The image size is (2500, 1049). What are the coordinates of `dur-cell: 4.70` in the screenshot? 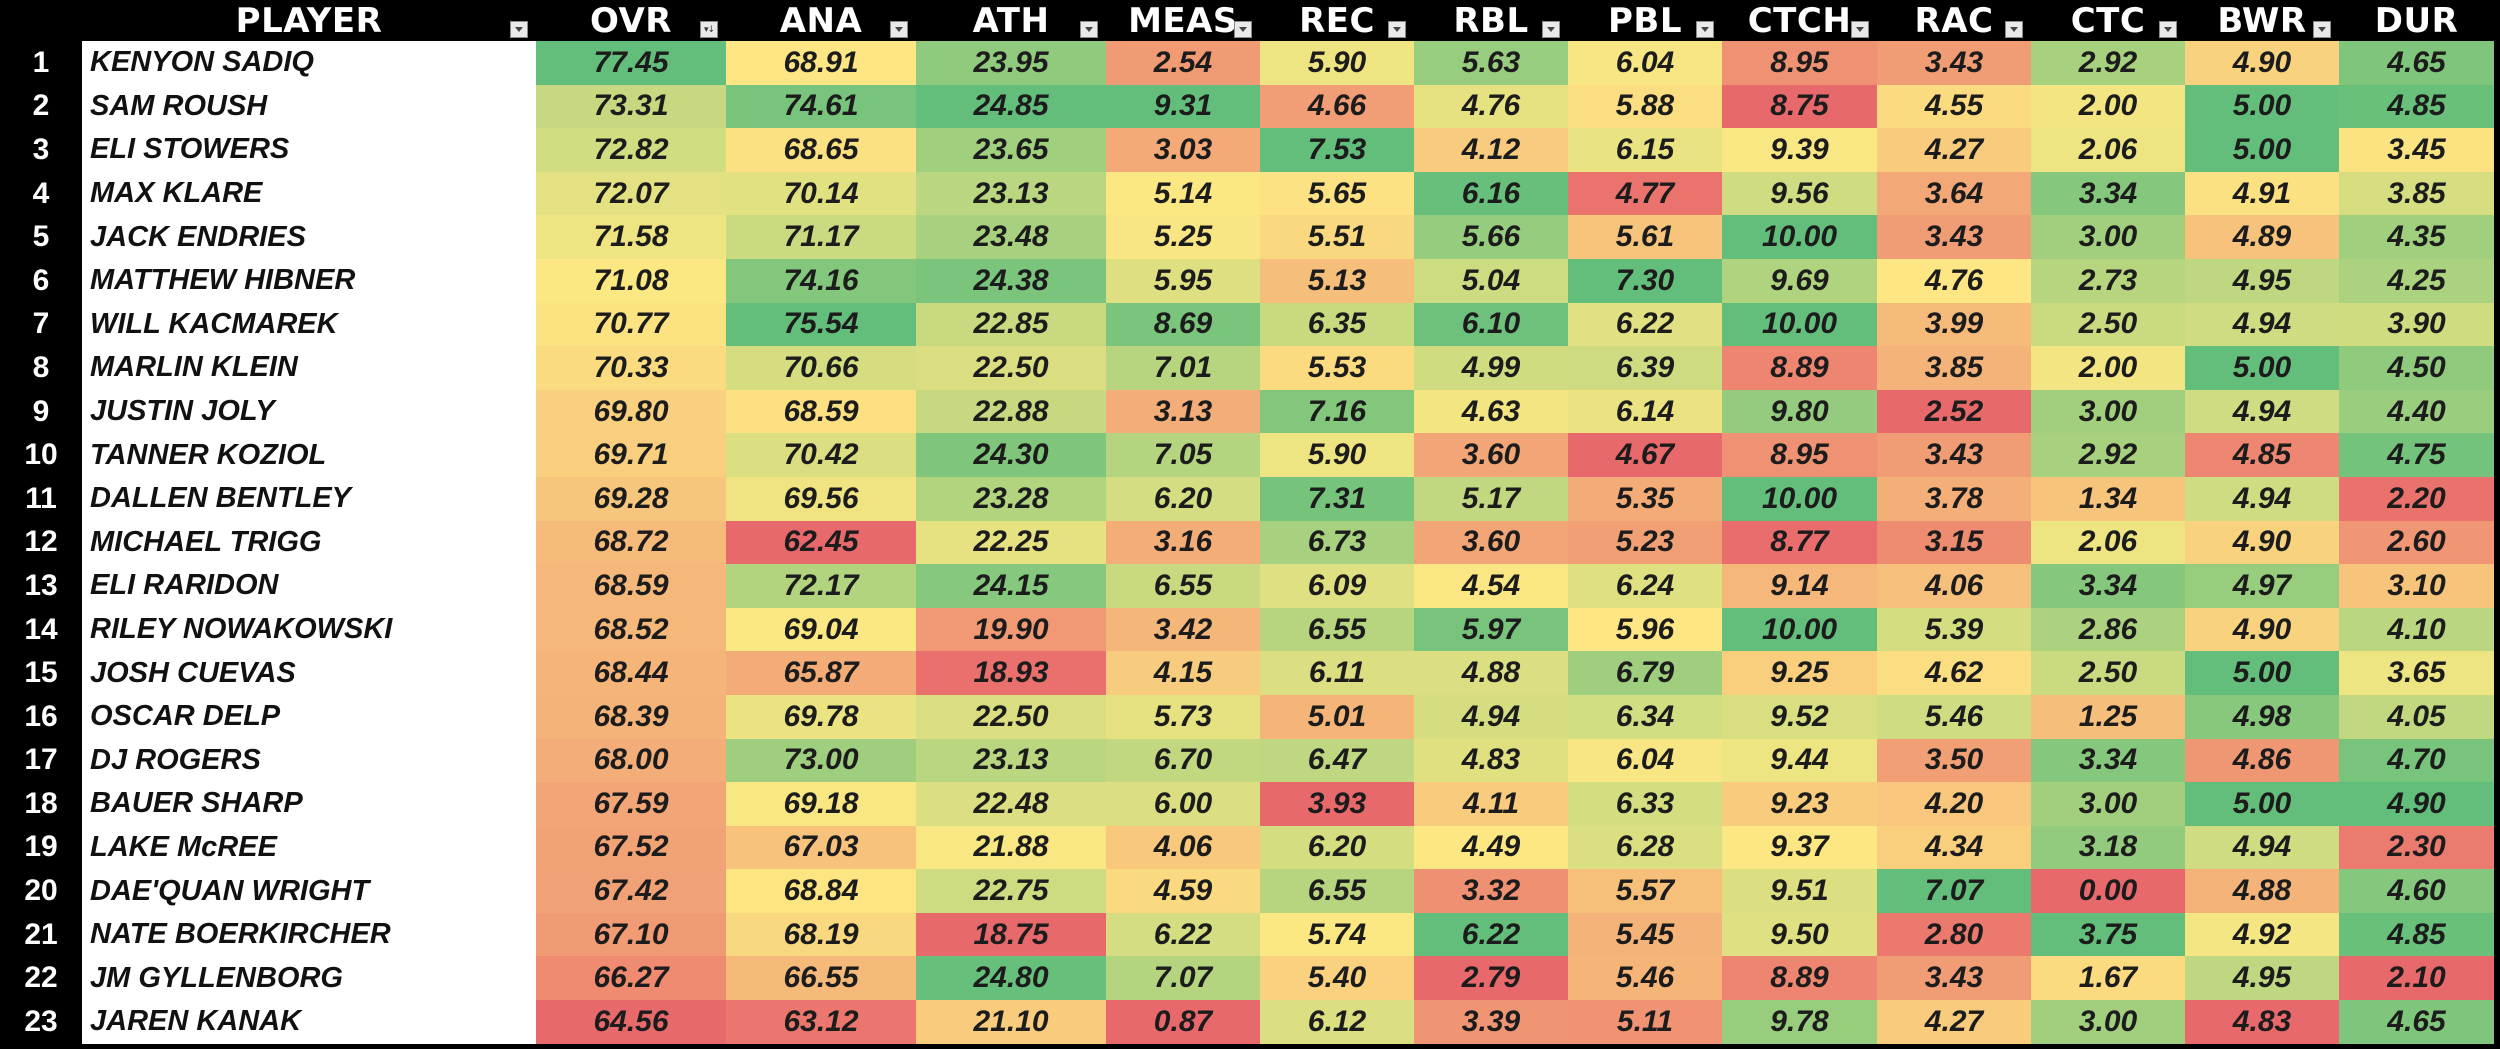 It's located at (2416, 760).